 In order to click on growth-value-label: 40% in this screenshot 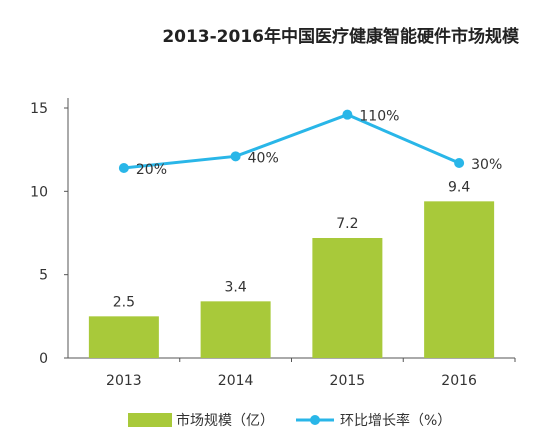, I will do `click(263, 158)`.